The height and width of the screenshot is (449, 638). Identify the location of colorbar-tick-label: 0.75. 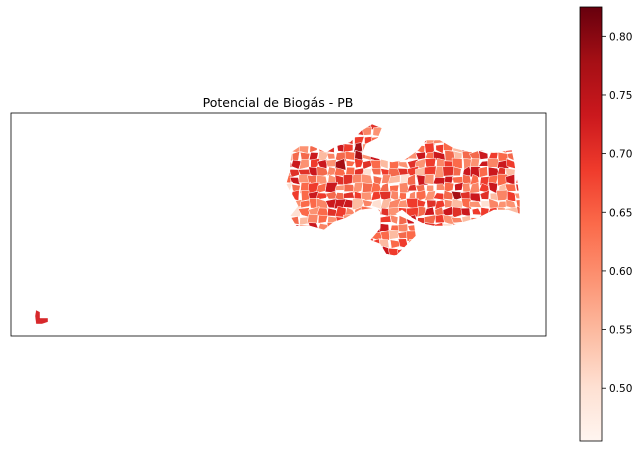
(620, 96).